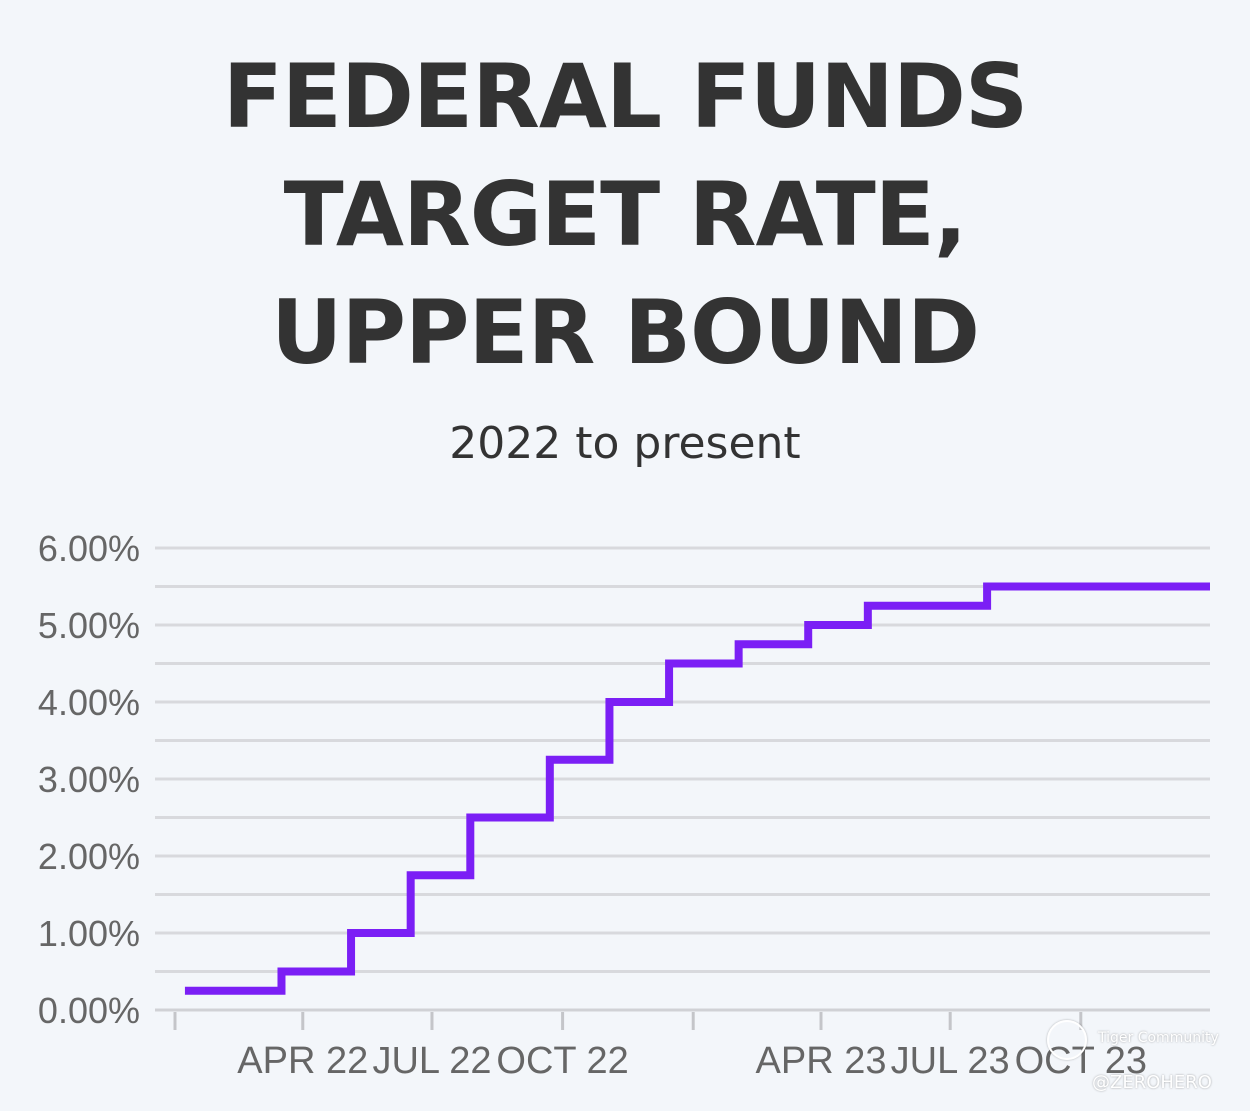 The width and height of the screenshot is (1250, 1111). I want to click on y-tick-label: 5.00%, so click(89, 625).